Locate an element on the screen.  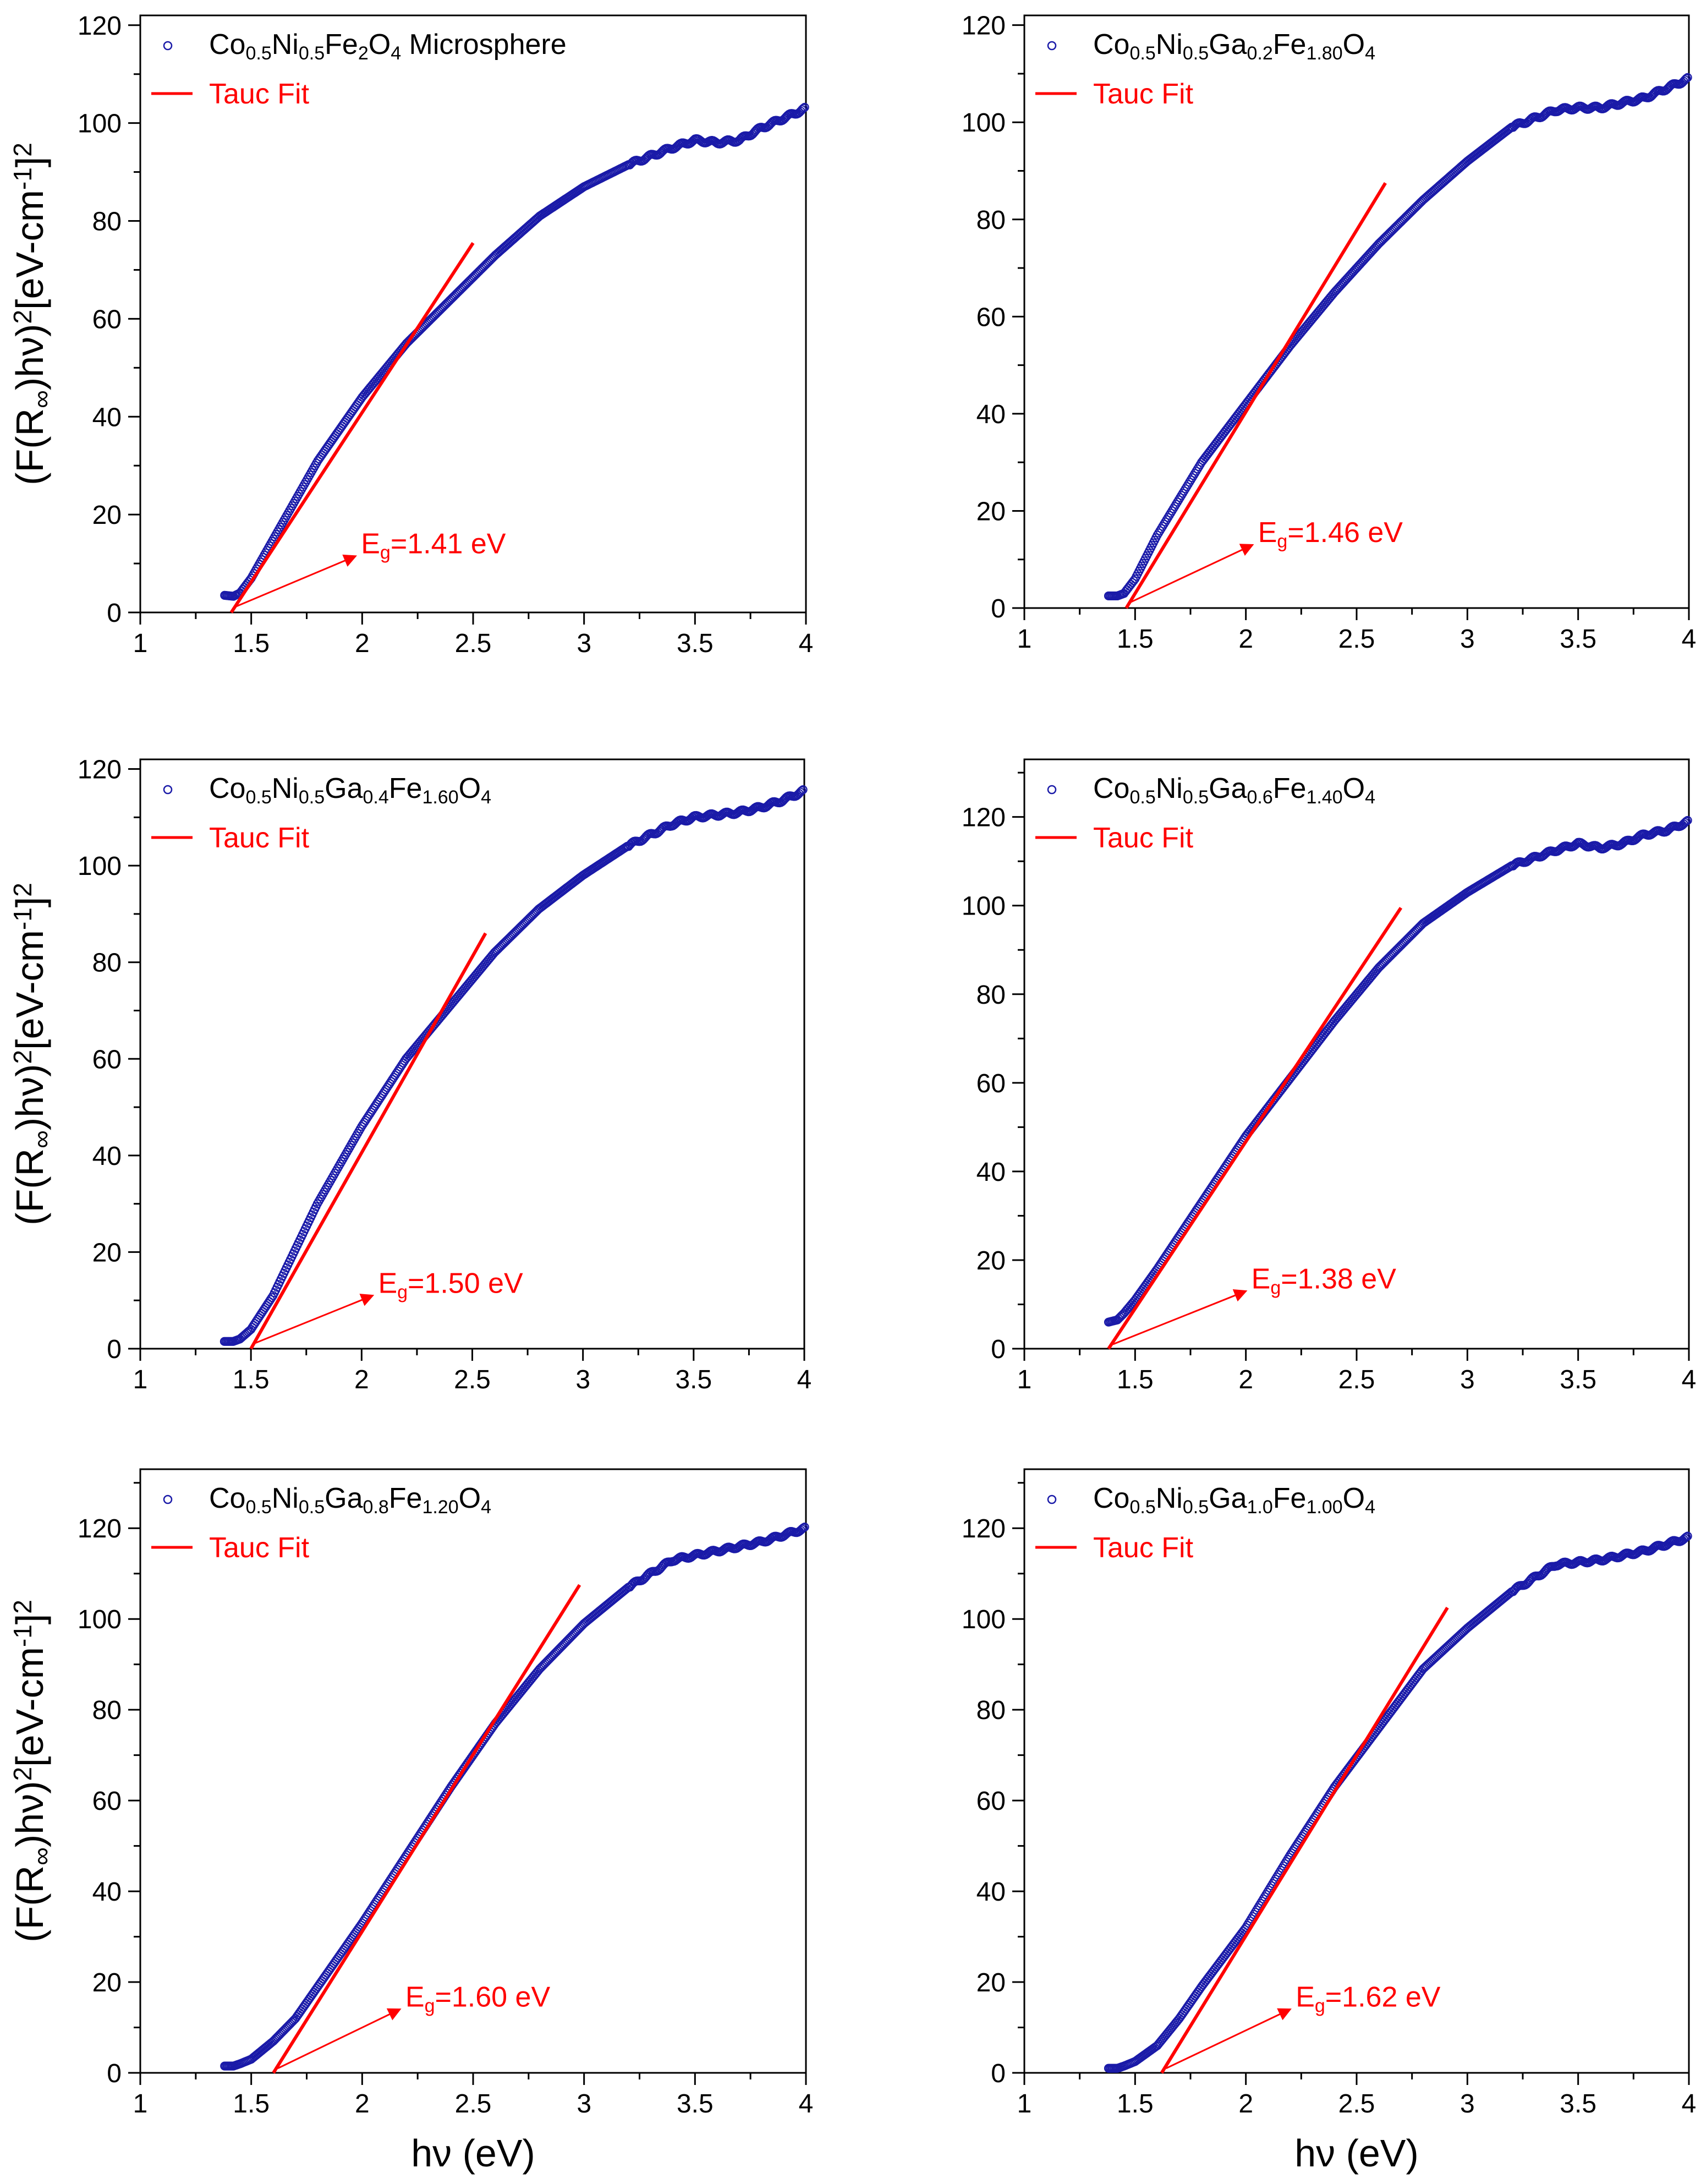
band-gap-label-part: =1.38 eV is located at coordinates (1338, 1279).